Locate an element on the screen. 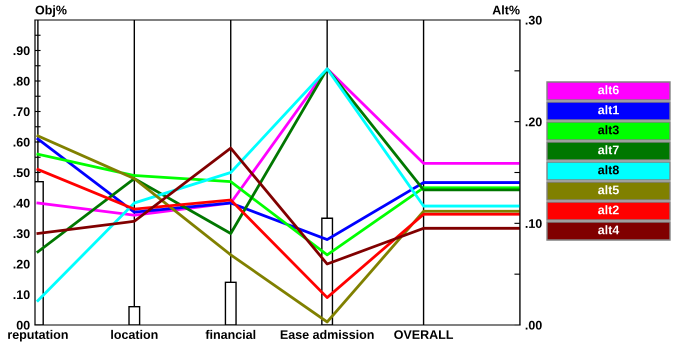  x-tick-label: financial is located at coordinates (231, 335).